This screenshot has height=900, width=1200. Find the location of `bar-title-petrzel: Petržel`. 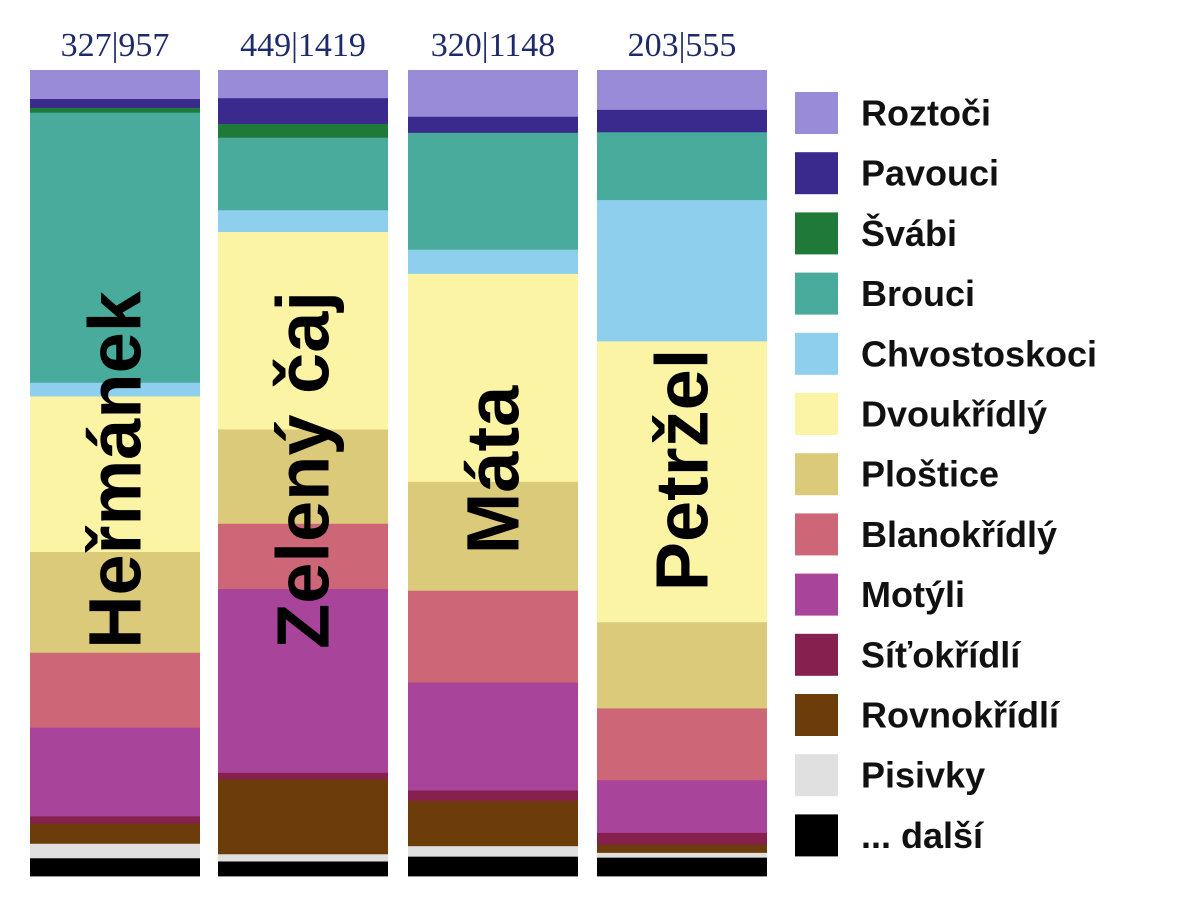

bar-title-petrzel: Petržel is located at coordinates (682, 470).